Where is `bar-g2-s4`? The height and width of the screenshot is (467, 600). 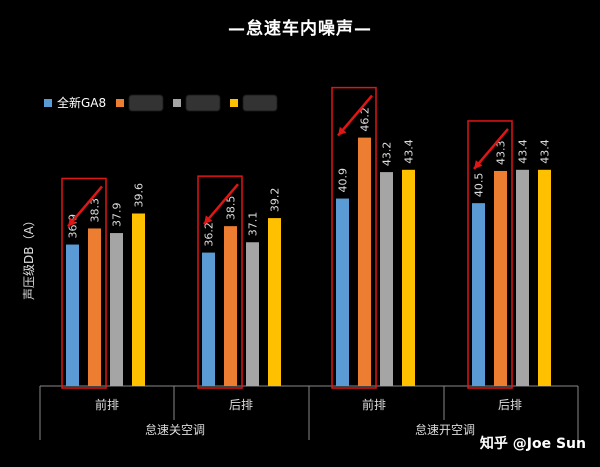 bar-g2-s4 is located at coordinates (274, 302).